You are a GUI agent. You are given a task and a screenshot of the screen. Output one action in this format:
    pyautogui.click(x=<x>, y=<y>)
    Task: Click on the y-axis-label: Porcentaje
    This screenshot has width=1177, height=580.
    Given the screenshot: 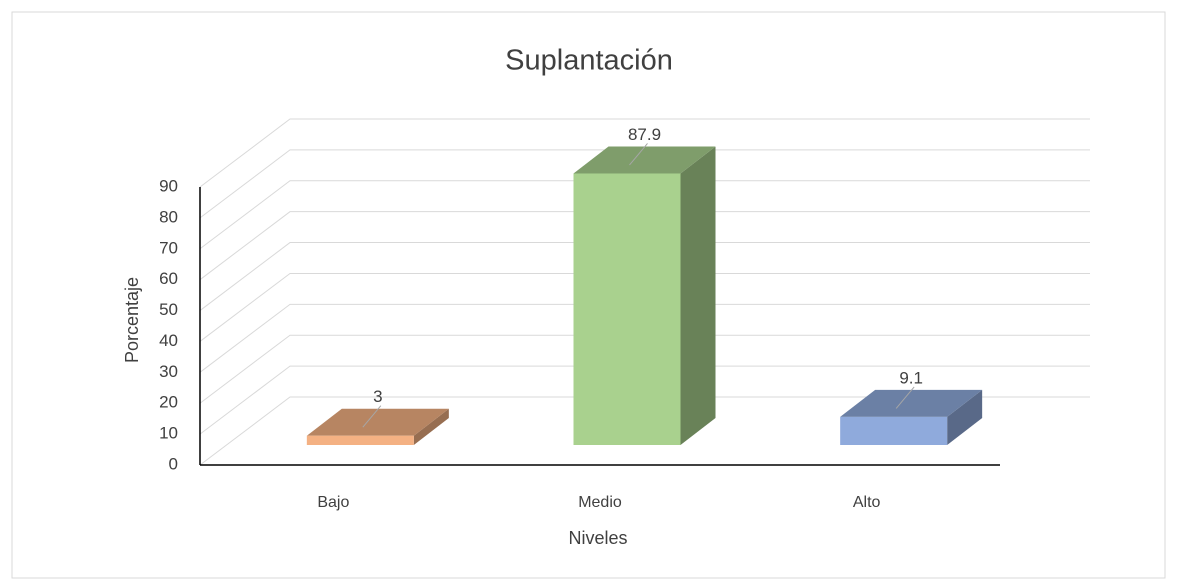 What is the action you would take?
    pyautogui.click(x=132, y=320)
    